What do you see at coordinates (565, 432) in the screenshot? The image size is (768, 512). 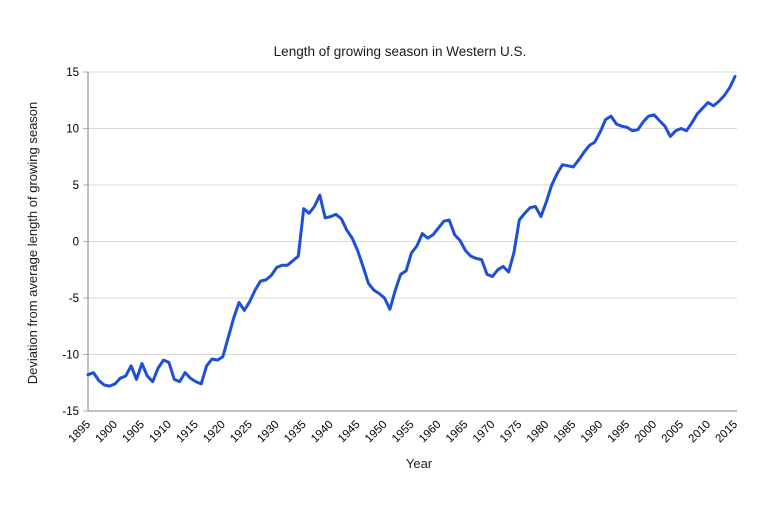 I see `x-tick-label: 1985` at bounding box center [565, 432].